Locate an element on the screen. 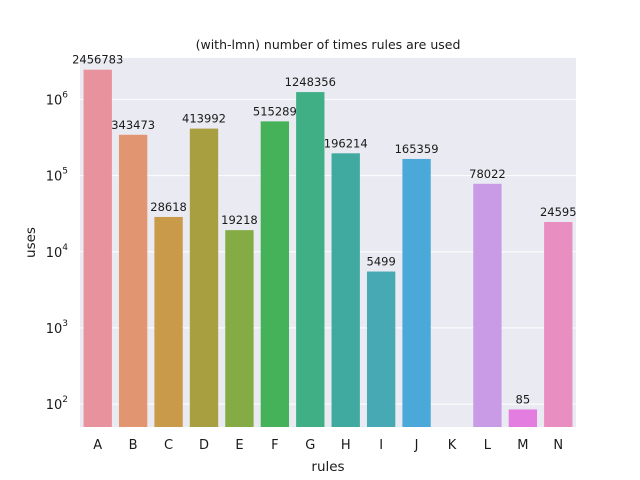 The height and width of the screenshot is (480, 640). x-tick-label-E: E is located at coordinates (239, 445).